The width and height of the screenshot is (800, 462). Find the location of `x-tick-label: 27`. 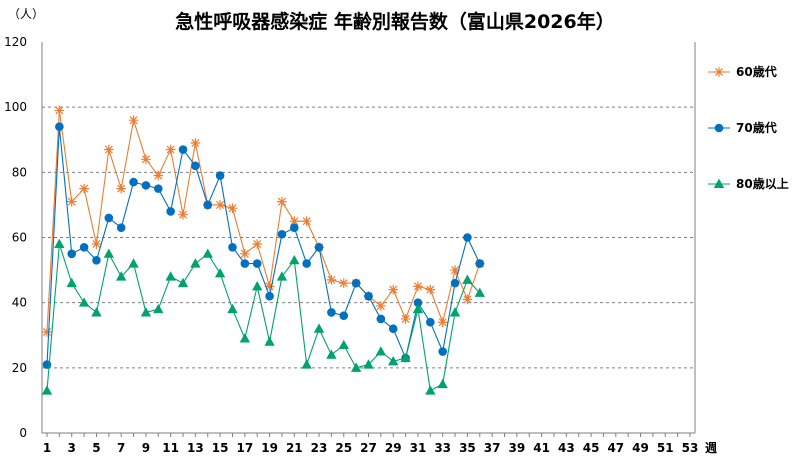

x-tick-label: 27 is located at coordinates (368, 448).